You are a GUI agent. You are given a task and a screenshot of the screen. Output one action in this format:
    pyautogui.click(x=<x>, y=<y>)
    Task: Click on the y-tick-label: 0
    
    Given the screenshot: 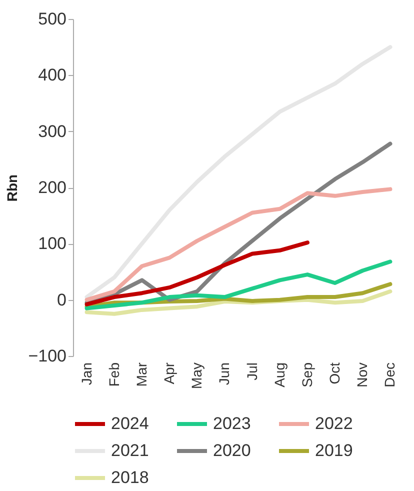 What is the action you would take?
    pyautogui.click(x=61, y=300)
    